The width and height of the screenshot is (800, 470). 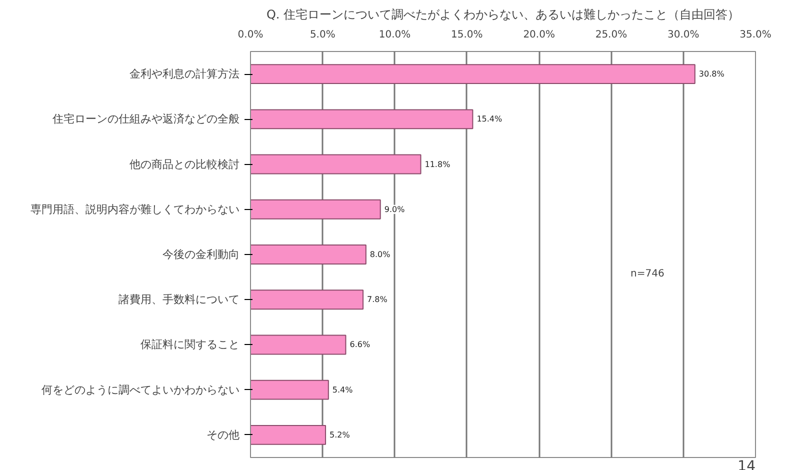 I want to click on annotation: n=746, so click(x=647, y=274).